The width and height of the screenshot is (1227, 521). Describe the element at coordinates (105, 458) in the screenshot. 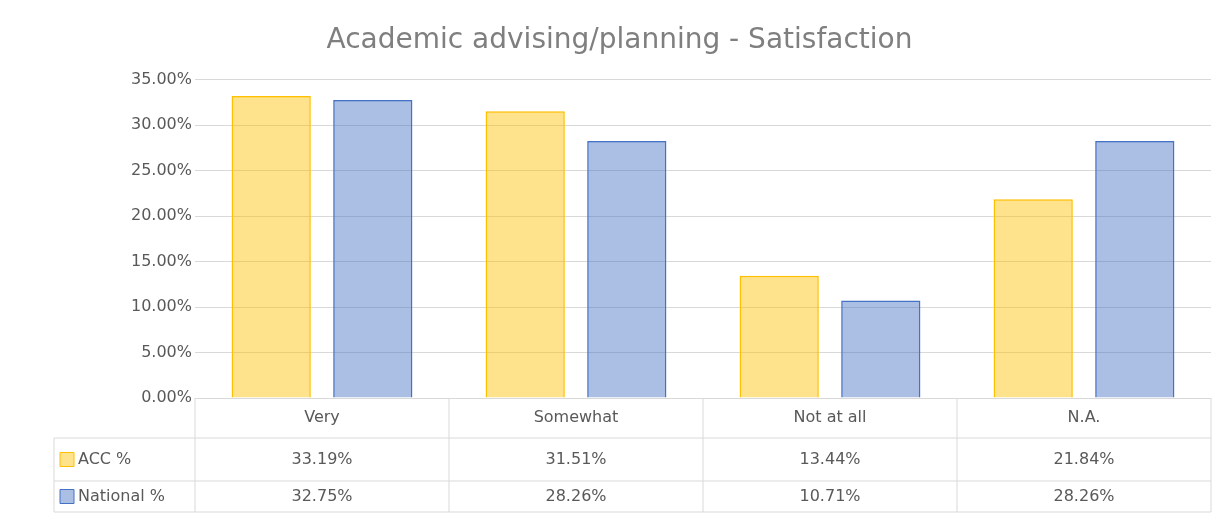

I see `legend-label: ACC %` at that location.